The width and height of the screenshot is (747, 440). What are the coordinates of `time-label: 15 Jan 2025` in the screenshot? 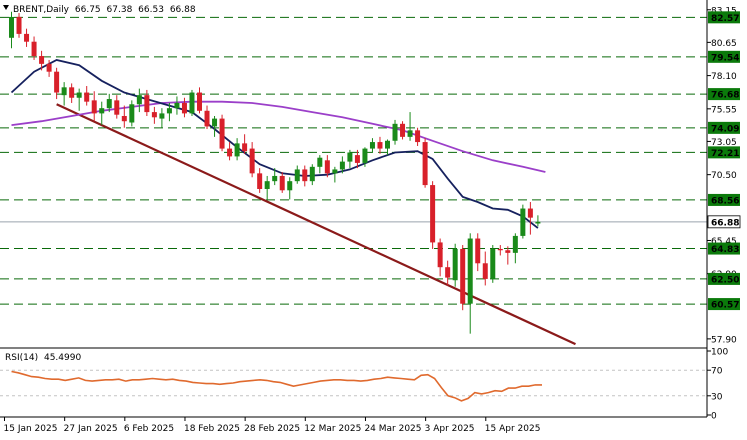 It's located at (31, 429).